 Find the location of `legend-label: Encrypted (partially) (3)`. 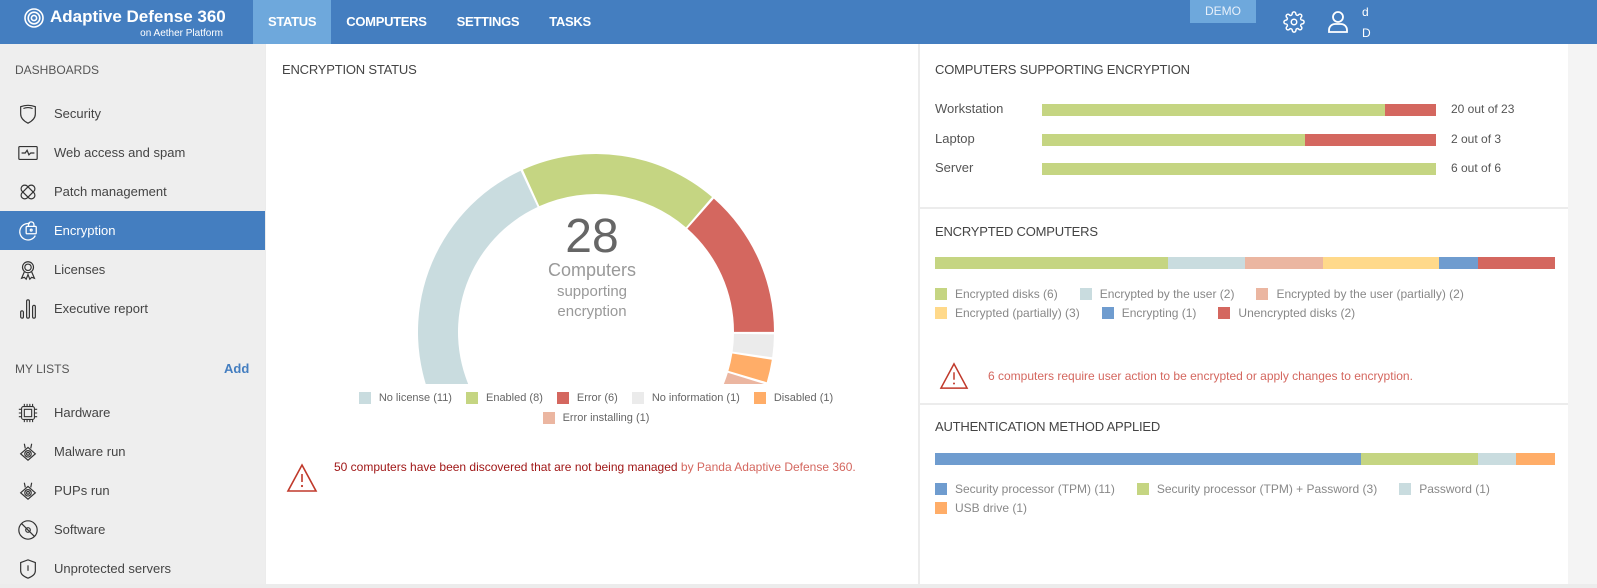

legend-label: Encrypted (partially) (3) is located at coordinates (1017, 313).